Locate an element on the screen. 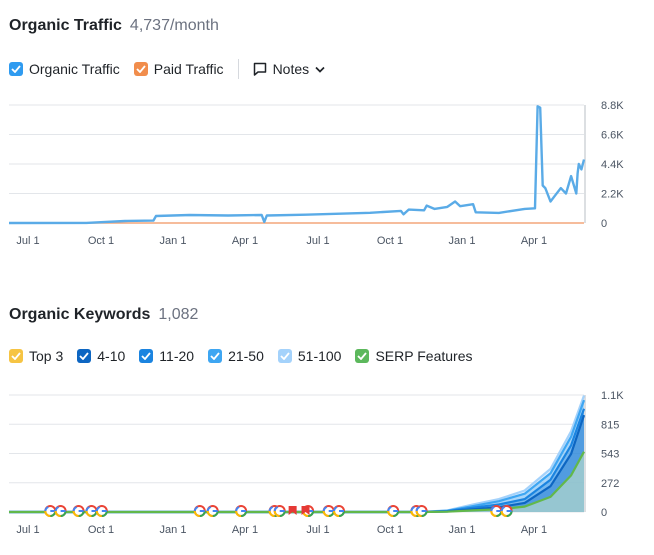  legend-label: Organic Traffic is located at coordinates (74, 69).